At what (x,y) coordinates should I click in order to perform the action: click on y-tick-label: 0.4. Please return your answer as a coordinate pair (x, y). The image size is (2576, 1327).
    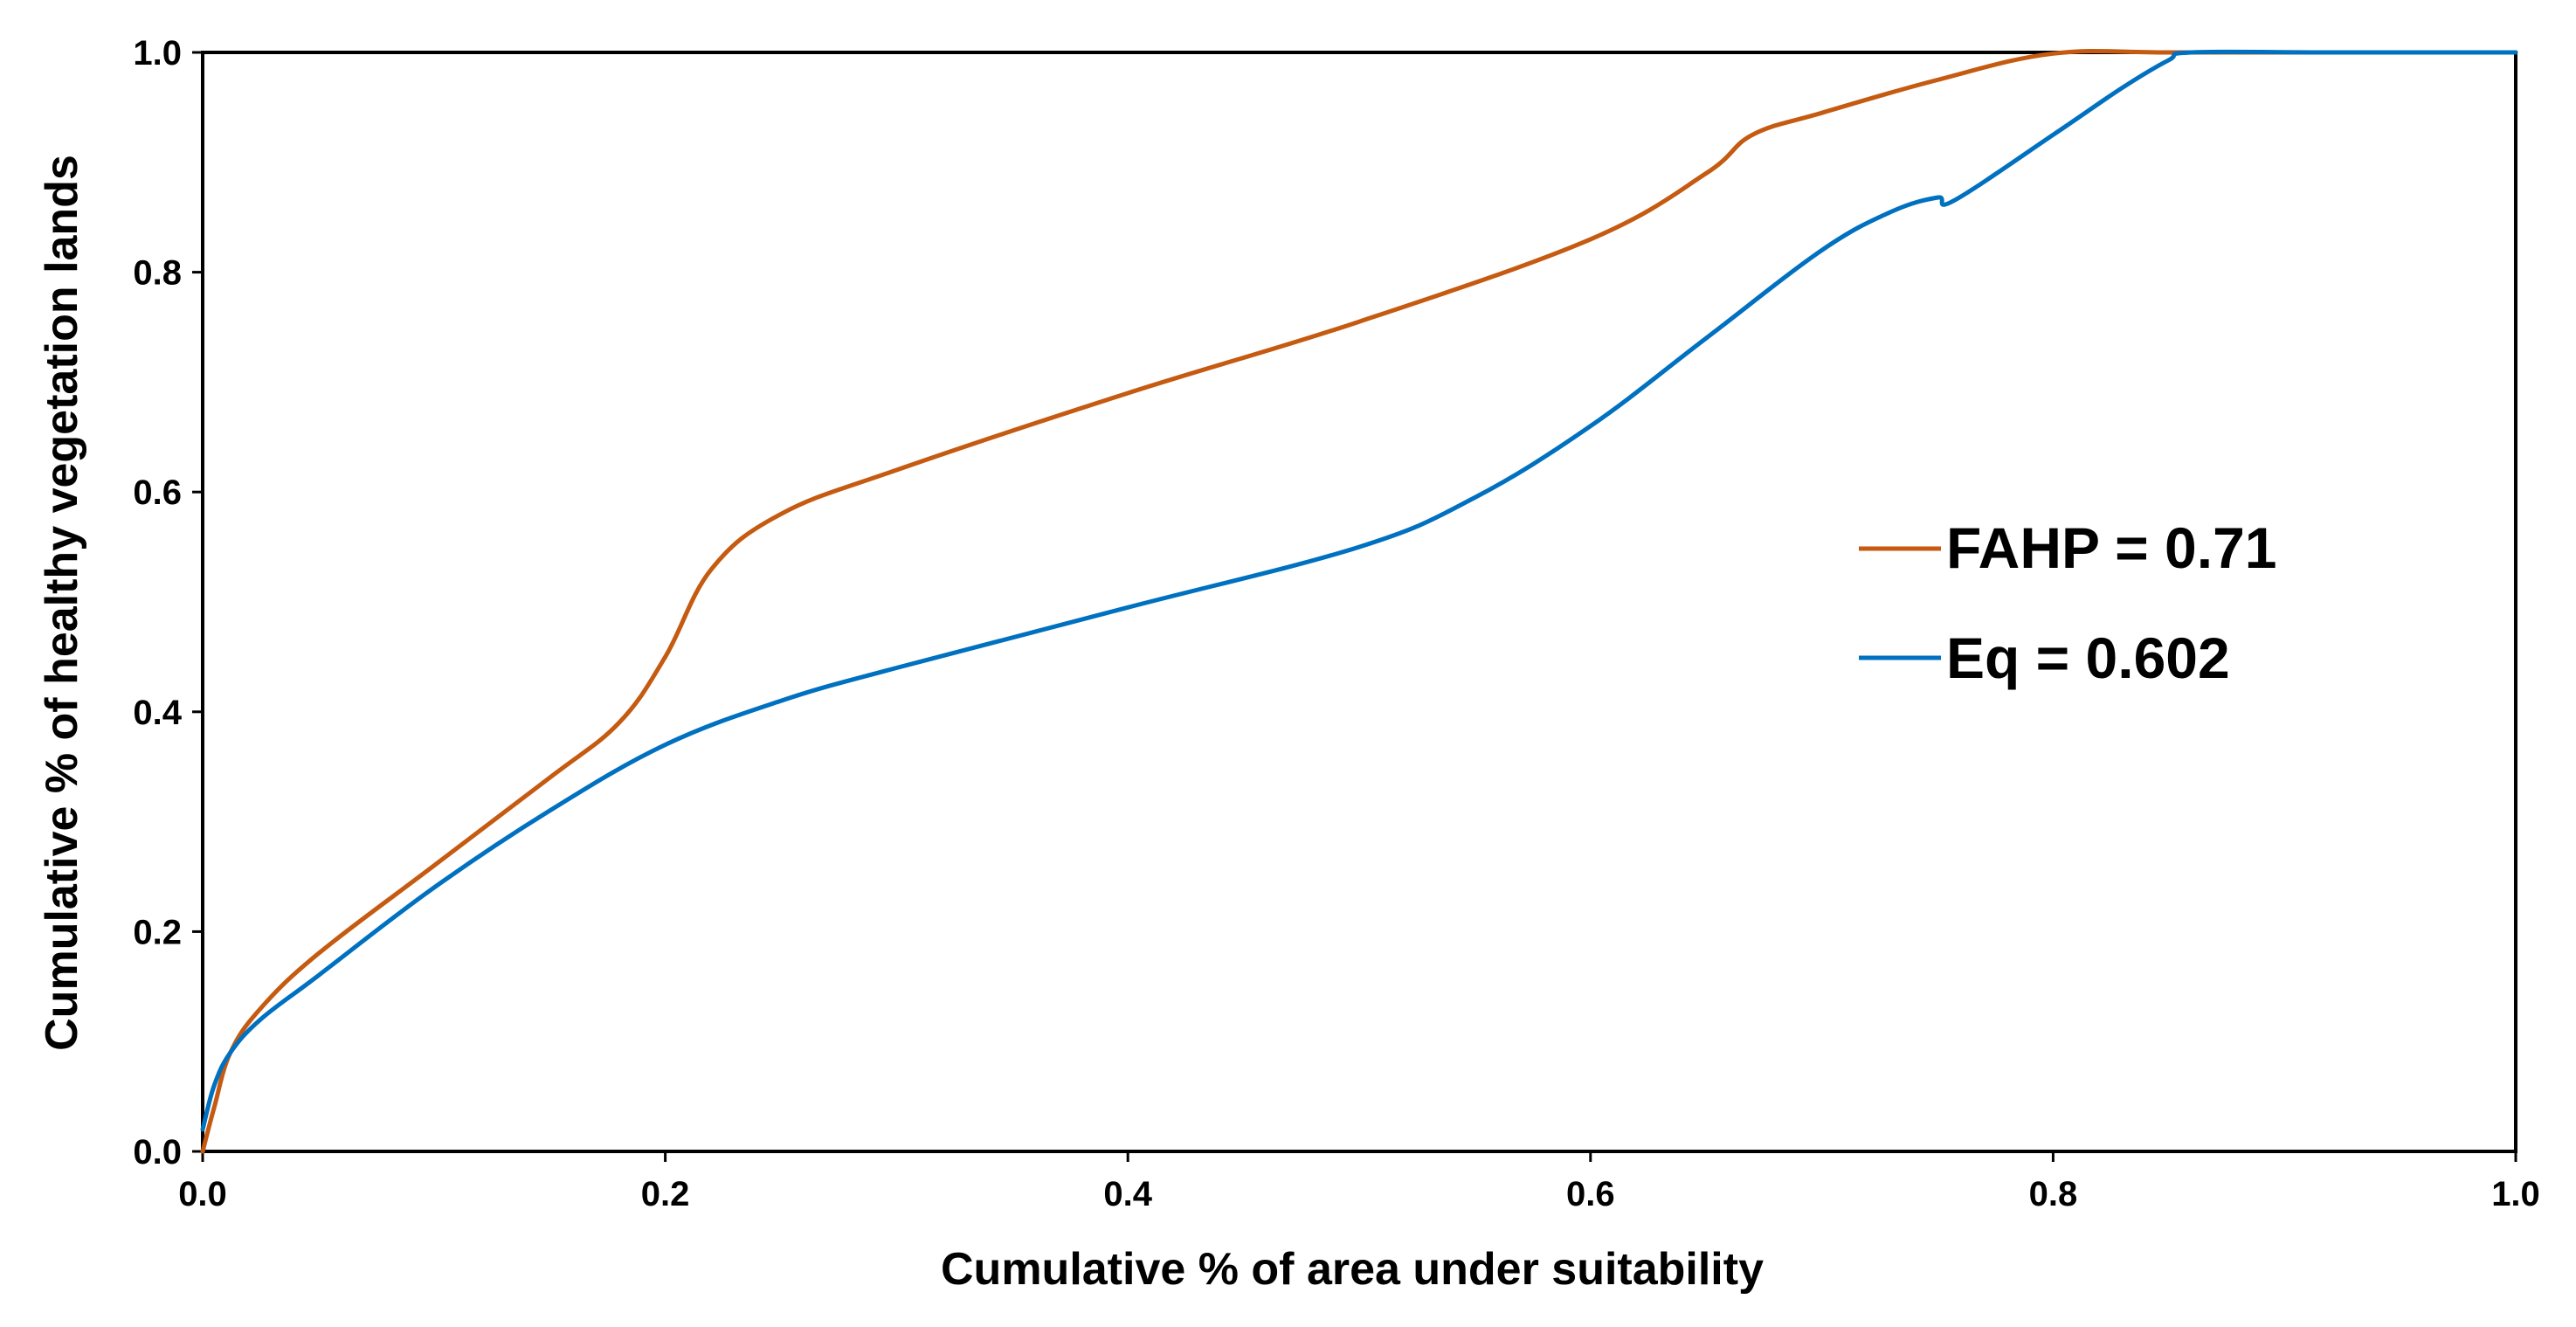
    Looking at the image, I should click on (157, 713).